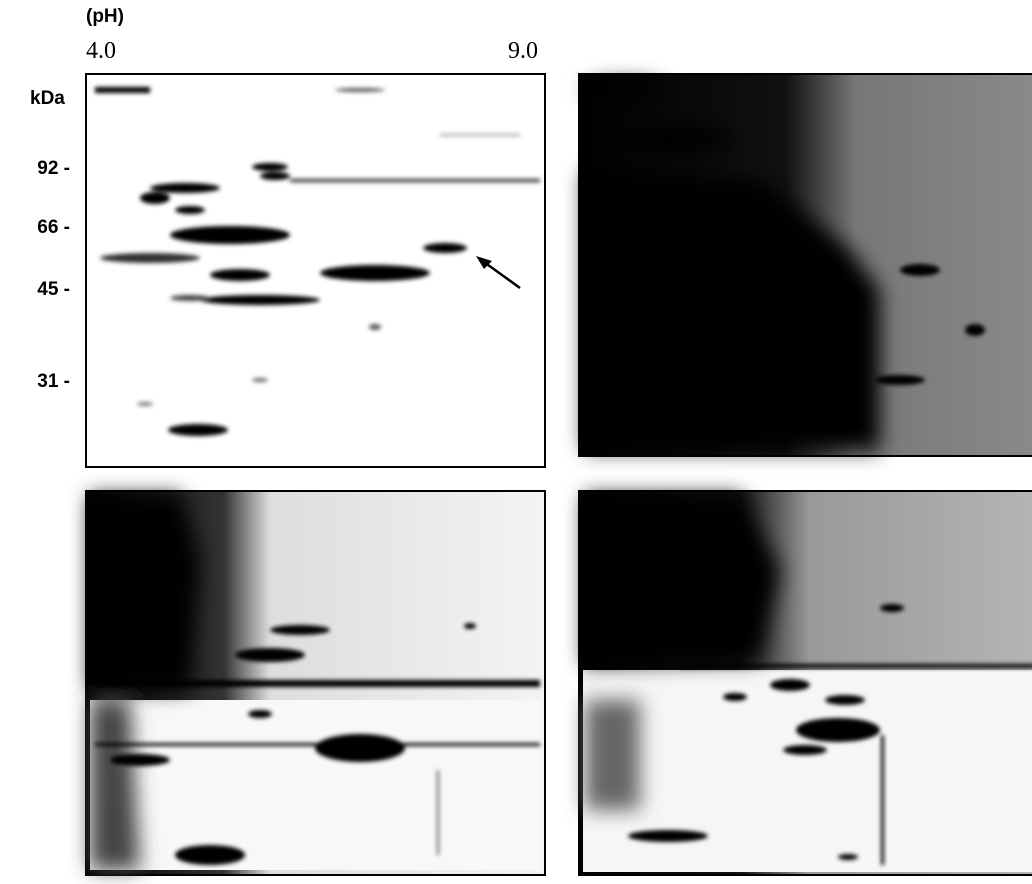 Image resolution: width=1032 pixels, height=884 pixels. Describe the element at coordinates (53, 289) in the screenshot. I see `mass-marker: 45 -` at that location.